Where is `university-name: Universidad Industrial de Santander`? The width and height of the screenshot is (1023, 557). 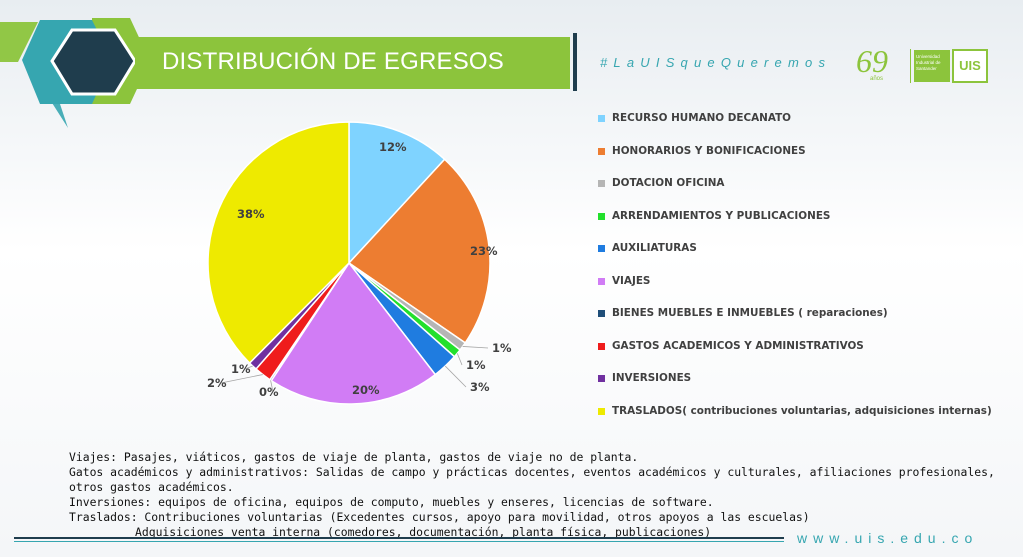 university-name: Universidad Industrial de Santander is located at coordinates (932, 66).